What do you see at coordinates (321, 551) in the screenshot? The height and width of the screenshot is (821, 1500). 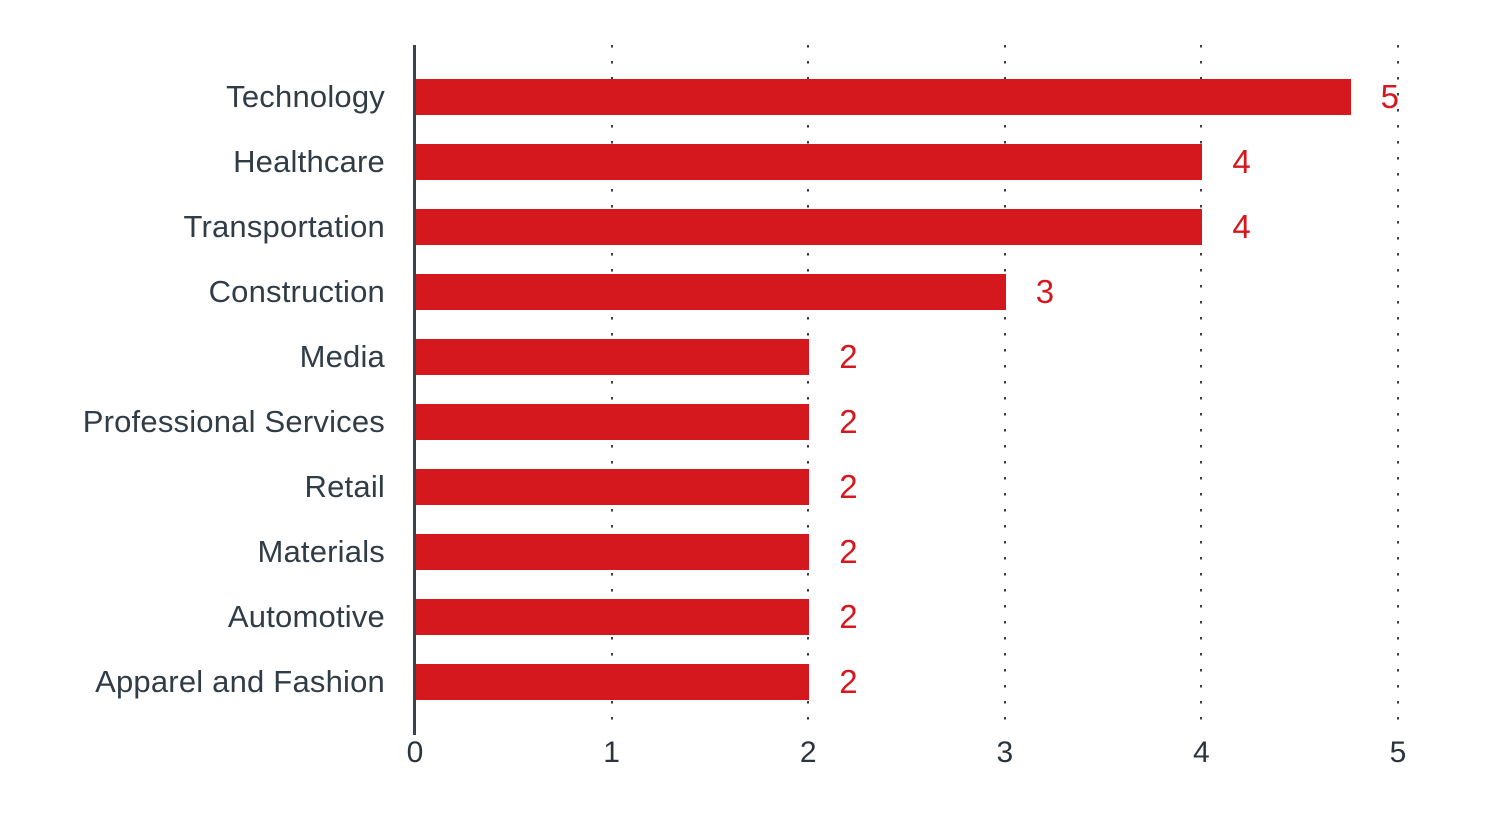 I see `category-label: Materials` at bounding box center [321, 551].